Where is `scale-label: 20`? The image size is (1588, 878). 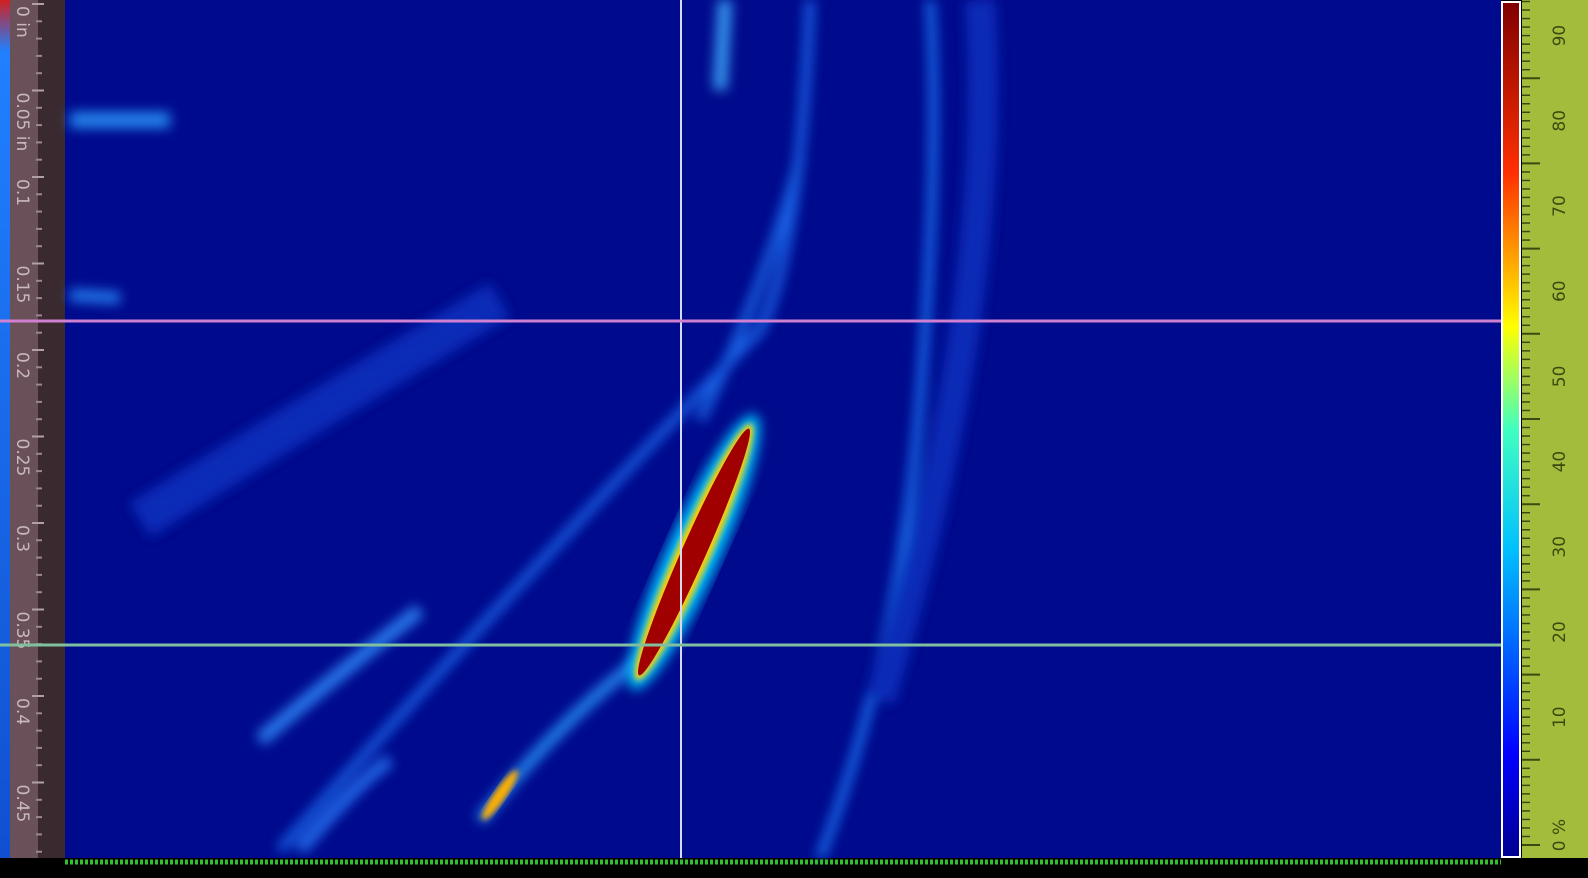 scale-label: 20 is located at coordinates (1560, 632).